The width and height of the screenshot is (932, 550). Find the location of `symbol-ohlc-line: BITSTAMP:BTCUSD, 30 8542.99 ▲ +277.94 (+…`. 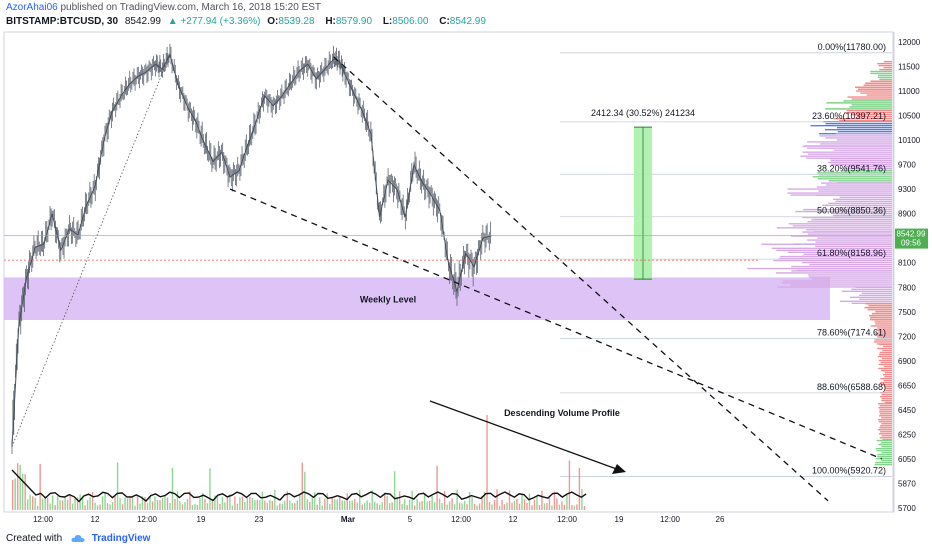

symbol-ohlc-line: BITSTAMP:BTCUSD, 30 8542.99 ▲ +277.94 (+… is located at coordinates (250, 21).